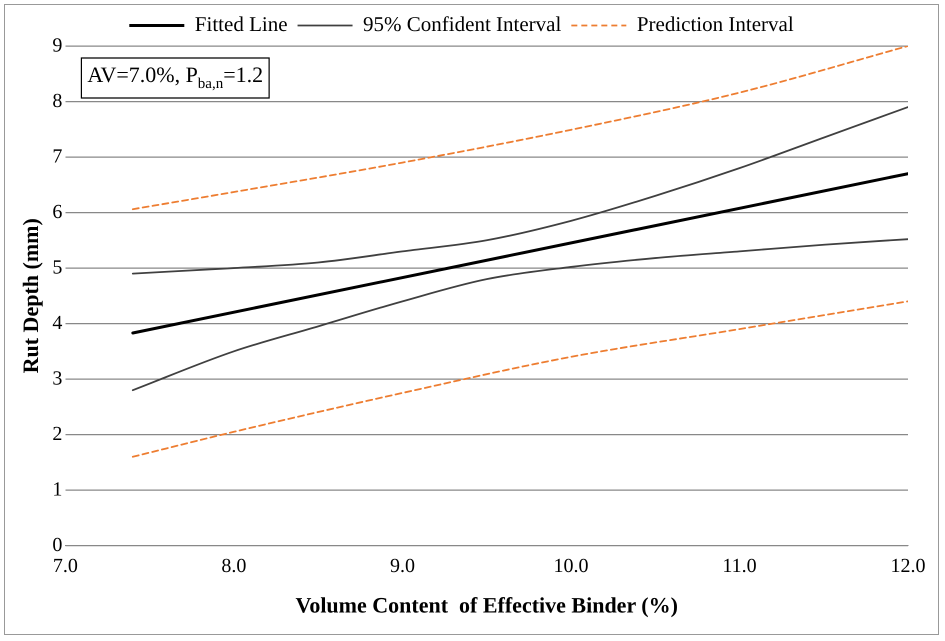 This screenshot has width=945, height=641. What do you see at coordinates (908, 565) in the screenshot?
I see `x-tick-label: 12.0` at bounding box center [908, 565].